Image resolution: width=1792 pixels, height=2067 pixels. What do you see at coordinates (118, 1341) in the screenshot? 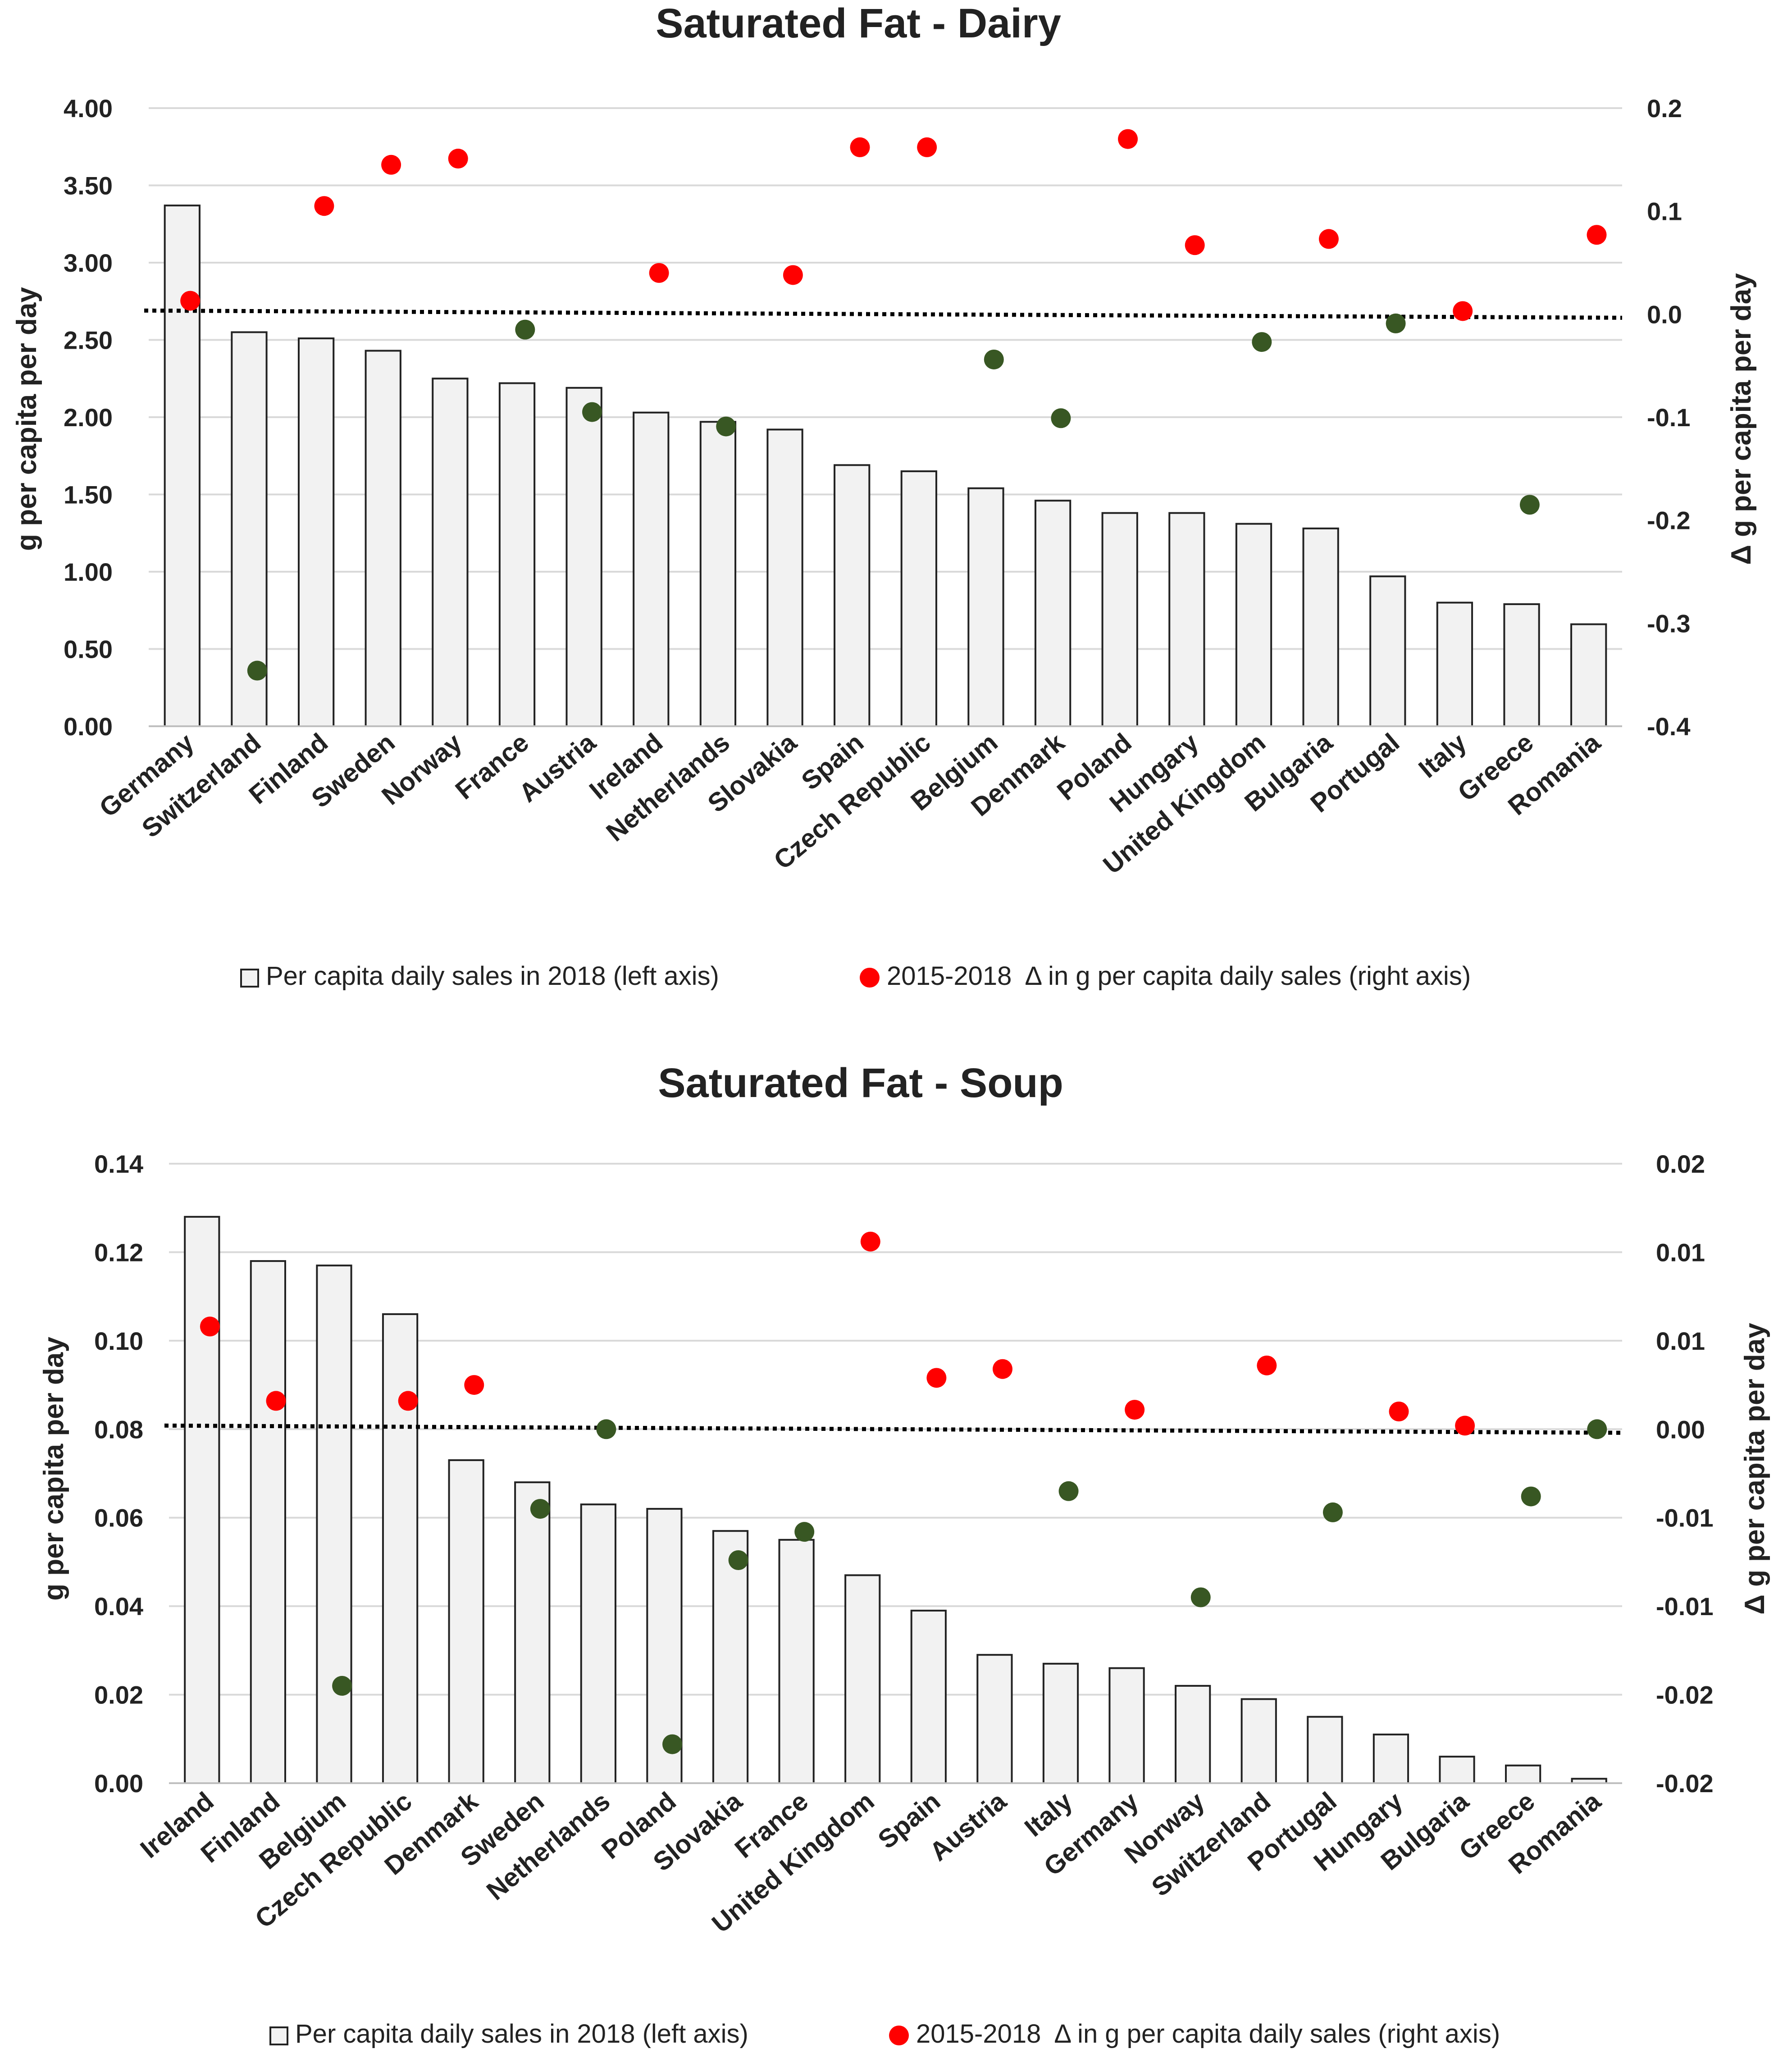
I see `left-tick-label: 0.10` at bounding box center [118, 1341].